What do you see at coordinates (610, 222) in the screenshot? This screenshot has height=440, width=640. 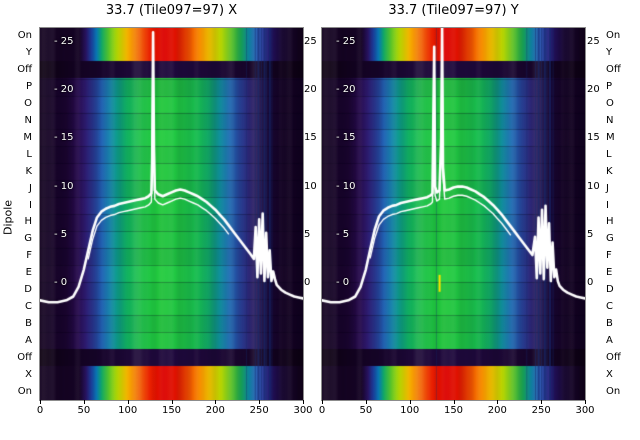 I see `dipole-label-right: H` at bounding box center [610, 222].